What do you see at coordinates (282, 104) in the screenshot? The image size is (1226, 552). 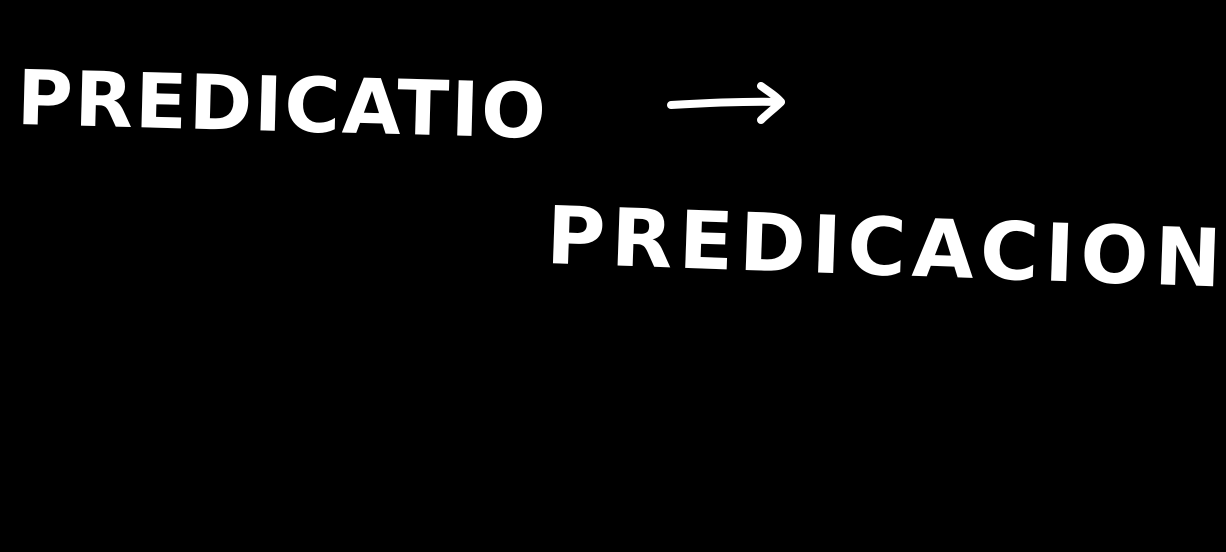 I see `source-word: PREDICATIO` at bounding box center [282, 104].